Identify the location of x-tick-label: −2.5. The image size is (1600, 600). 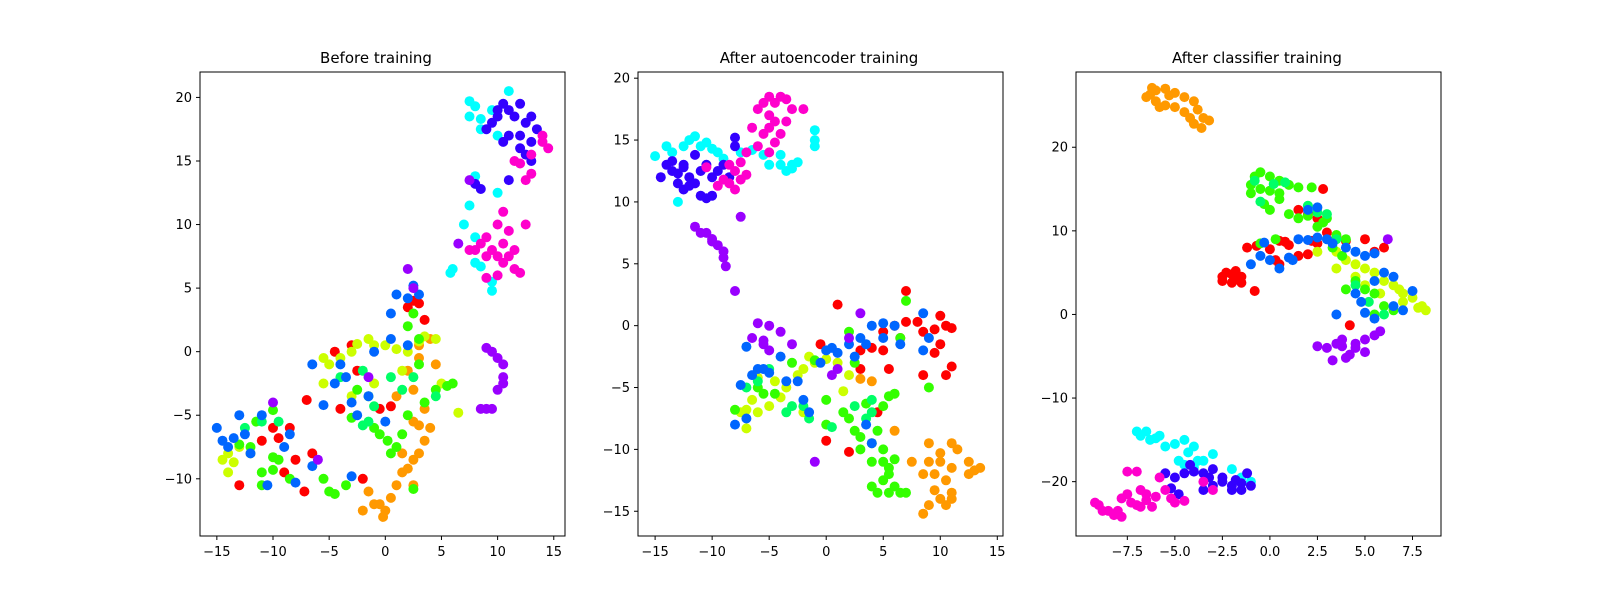
(1223, 552).